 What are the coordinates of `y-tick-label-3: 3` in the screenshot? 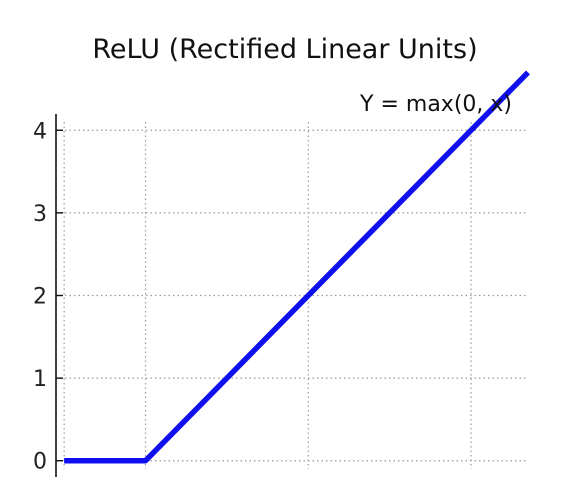 It's located at (40, 214).